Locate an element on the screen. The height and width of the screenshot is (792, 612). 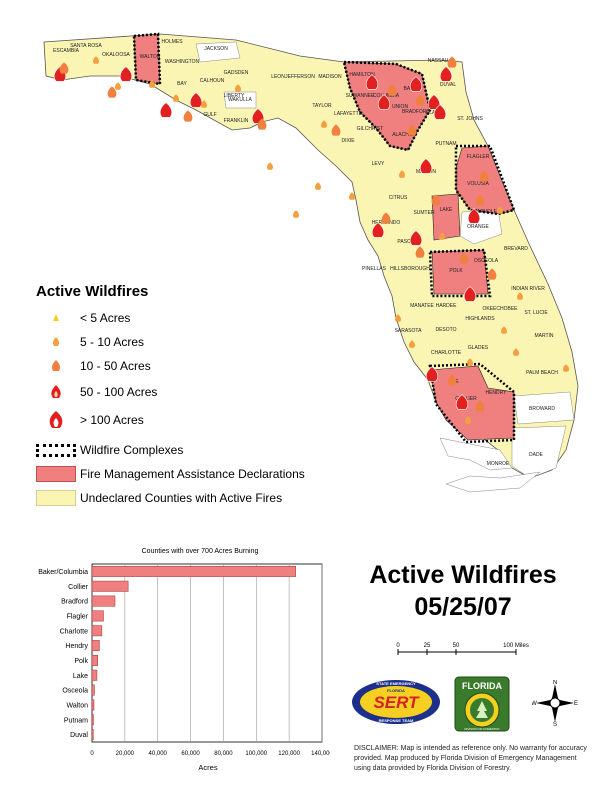
chart-plot-area is located at coordinates (207, 653).